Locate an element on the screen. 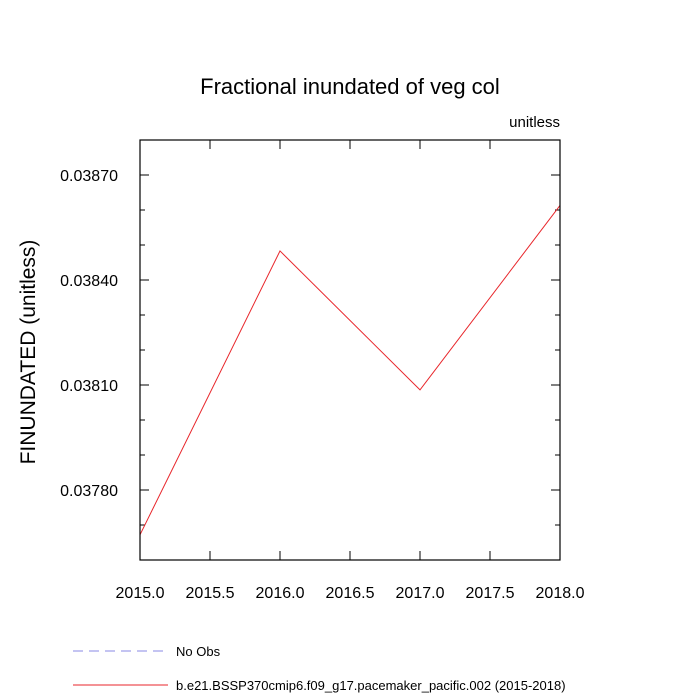  x-tick-label: 2015.0 is located at coordinates (140, 593).